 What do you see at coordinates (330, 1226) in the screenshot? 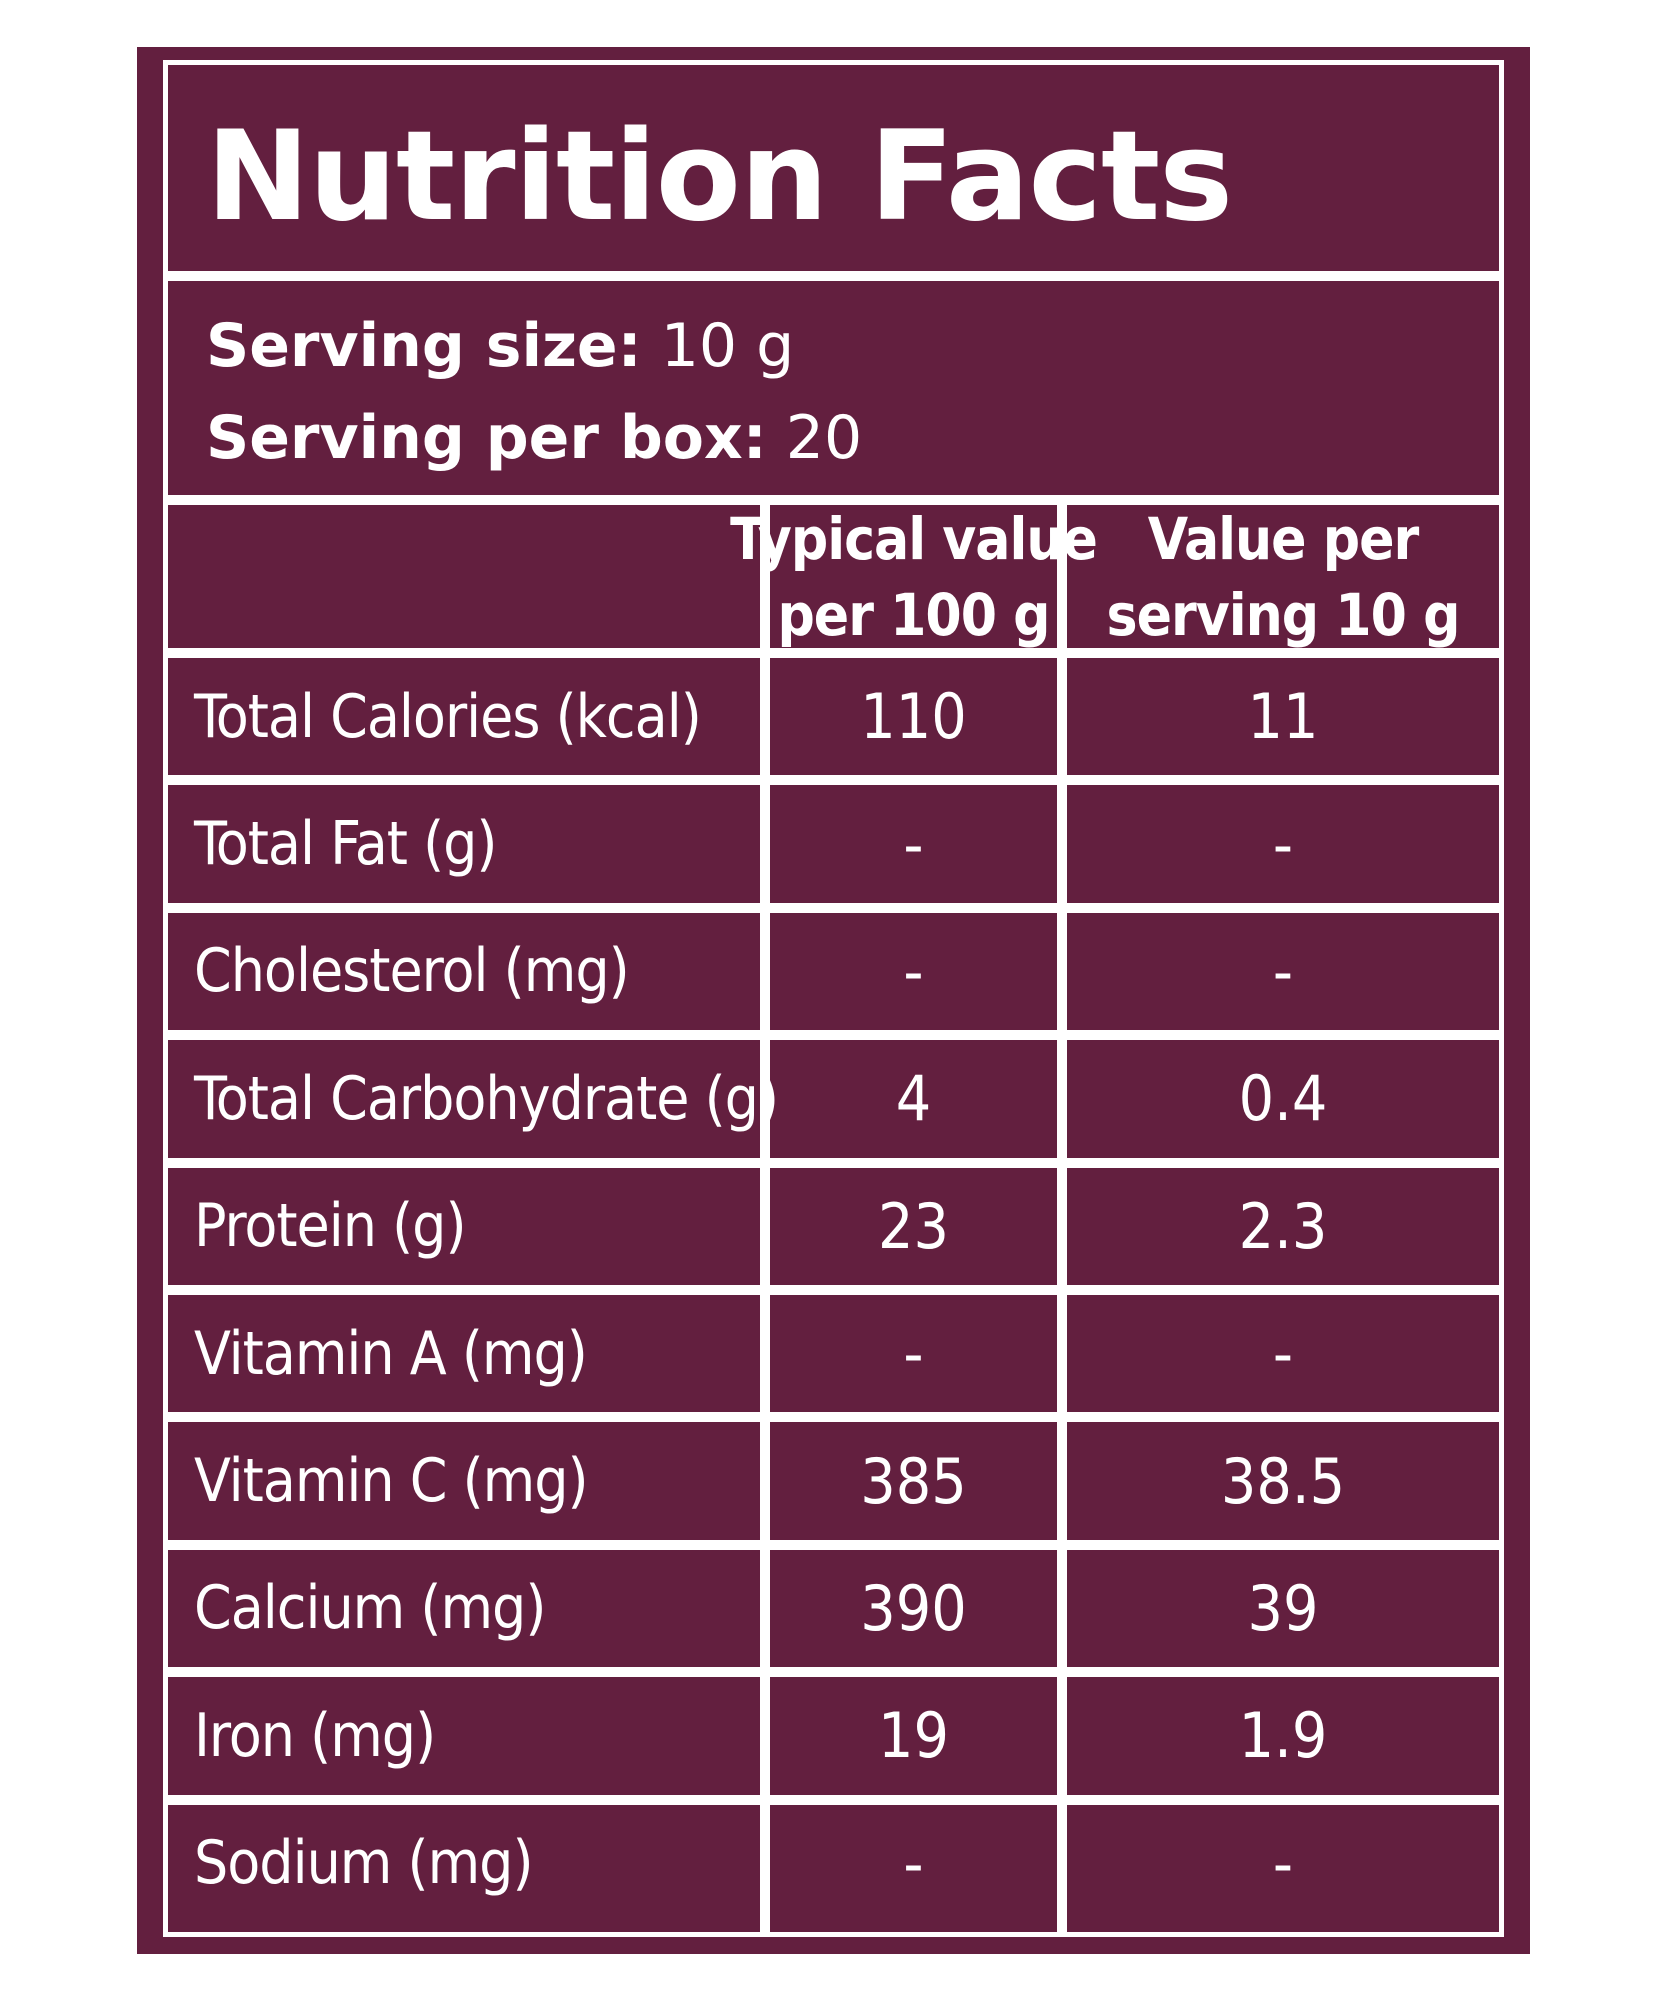
I see `nutrient-name: Protein (g)` at bounding box center [330, 1226].